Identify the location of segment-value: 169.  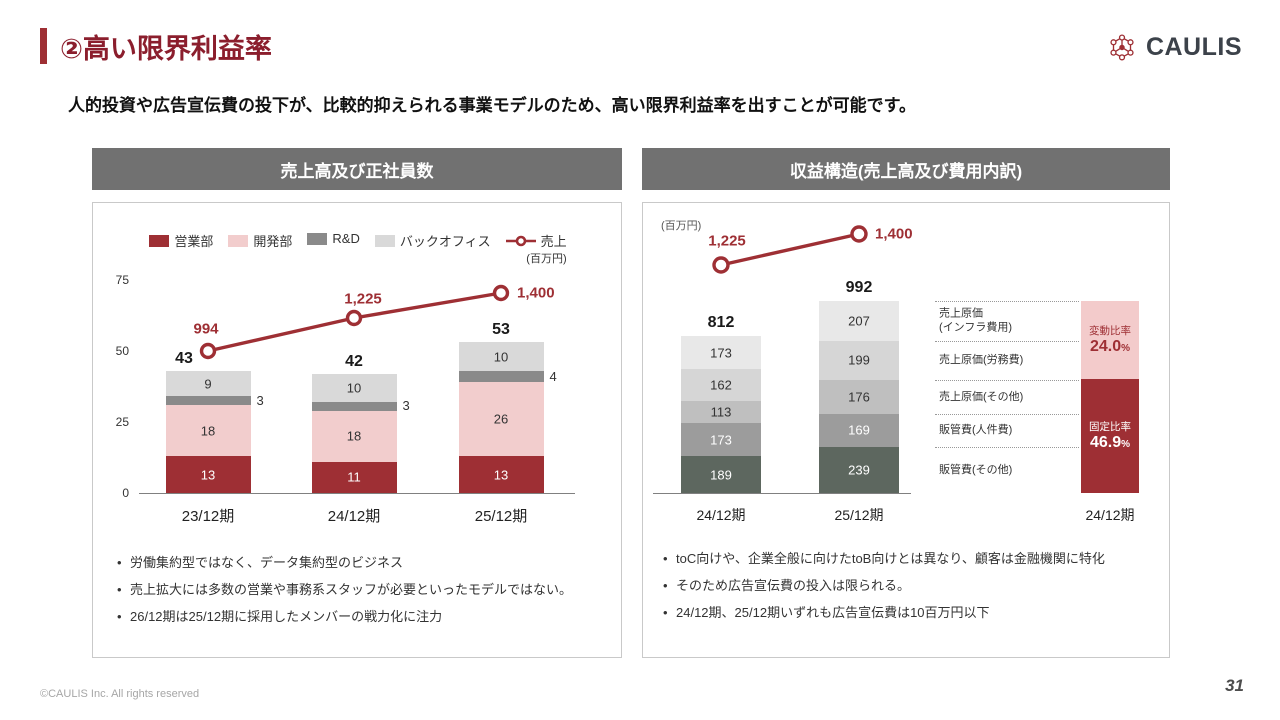
(859, 430).